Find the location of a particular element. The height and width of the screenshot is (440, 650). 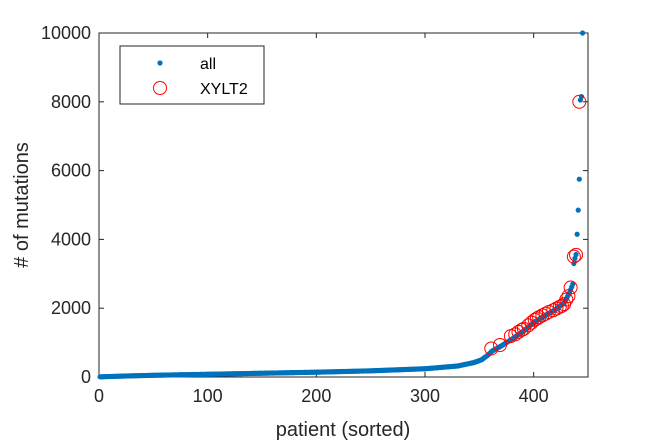

legend-marker-all is located at coordinates (160, 63).